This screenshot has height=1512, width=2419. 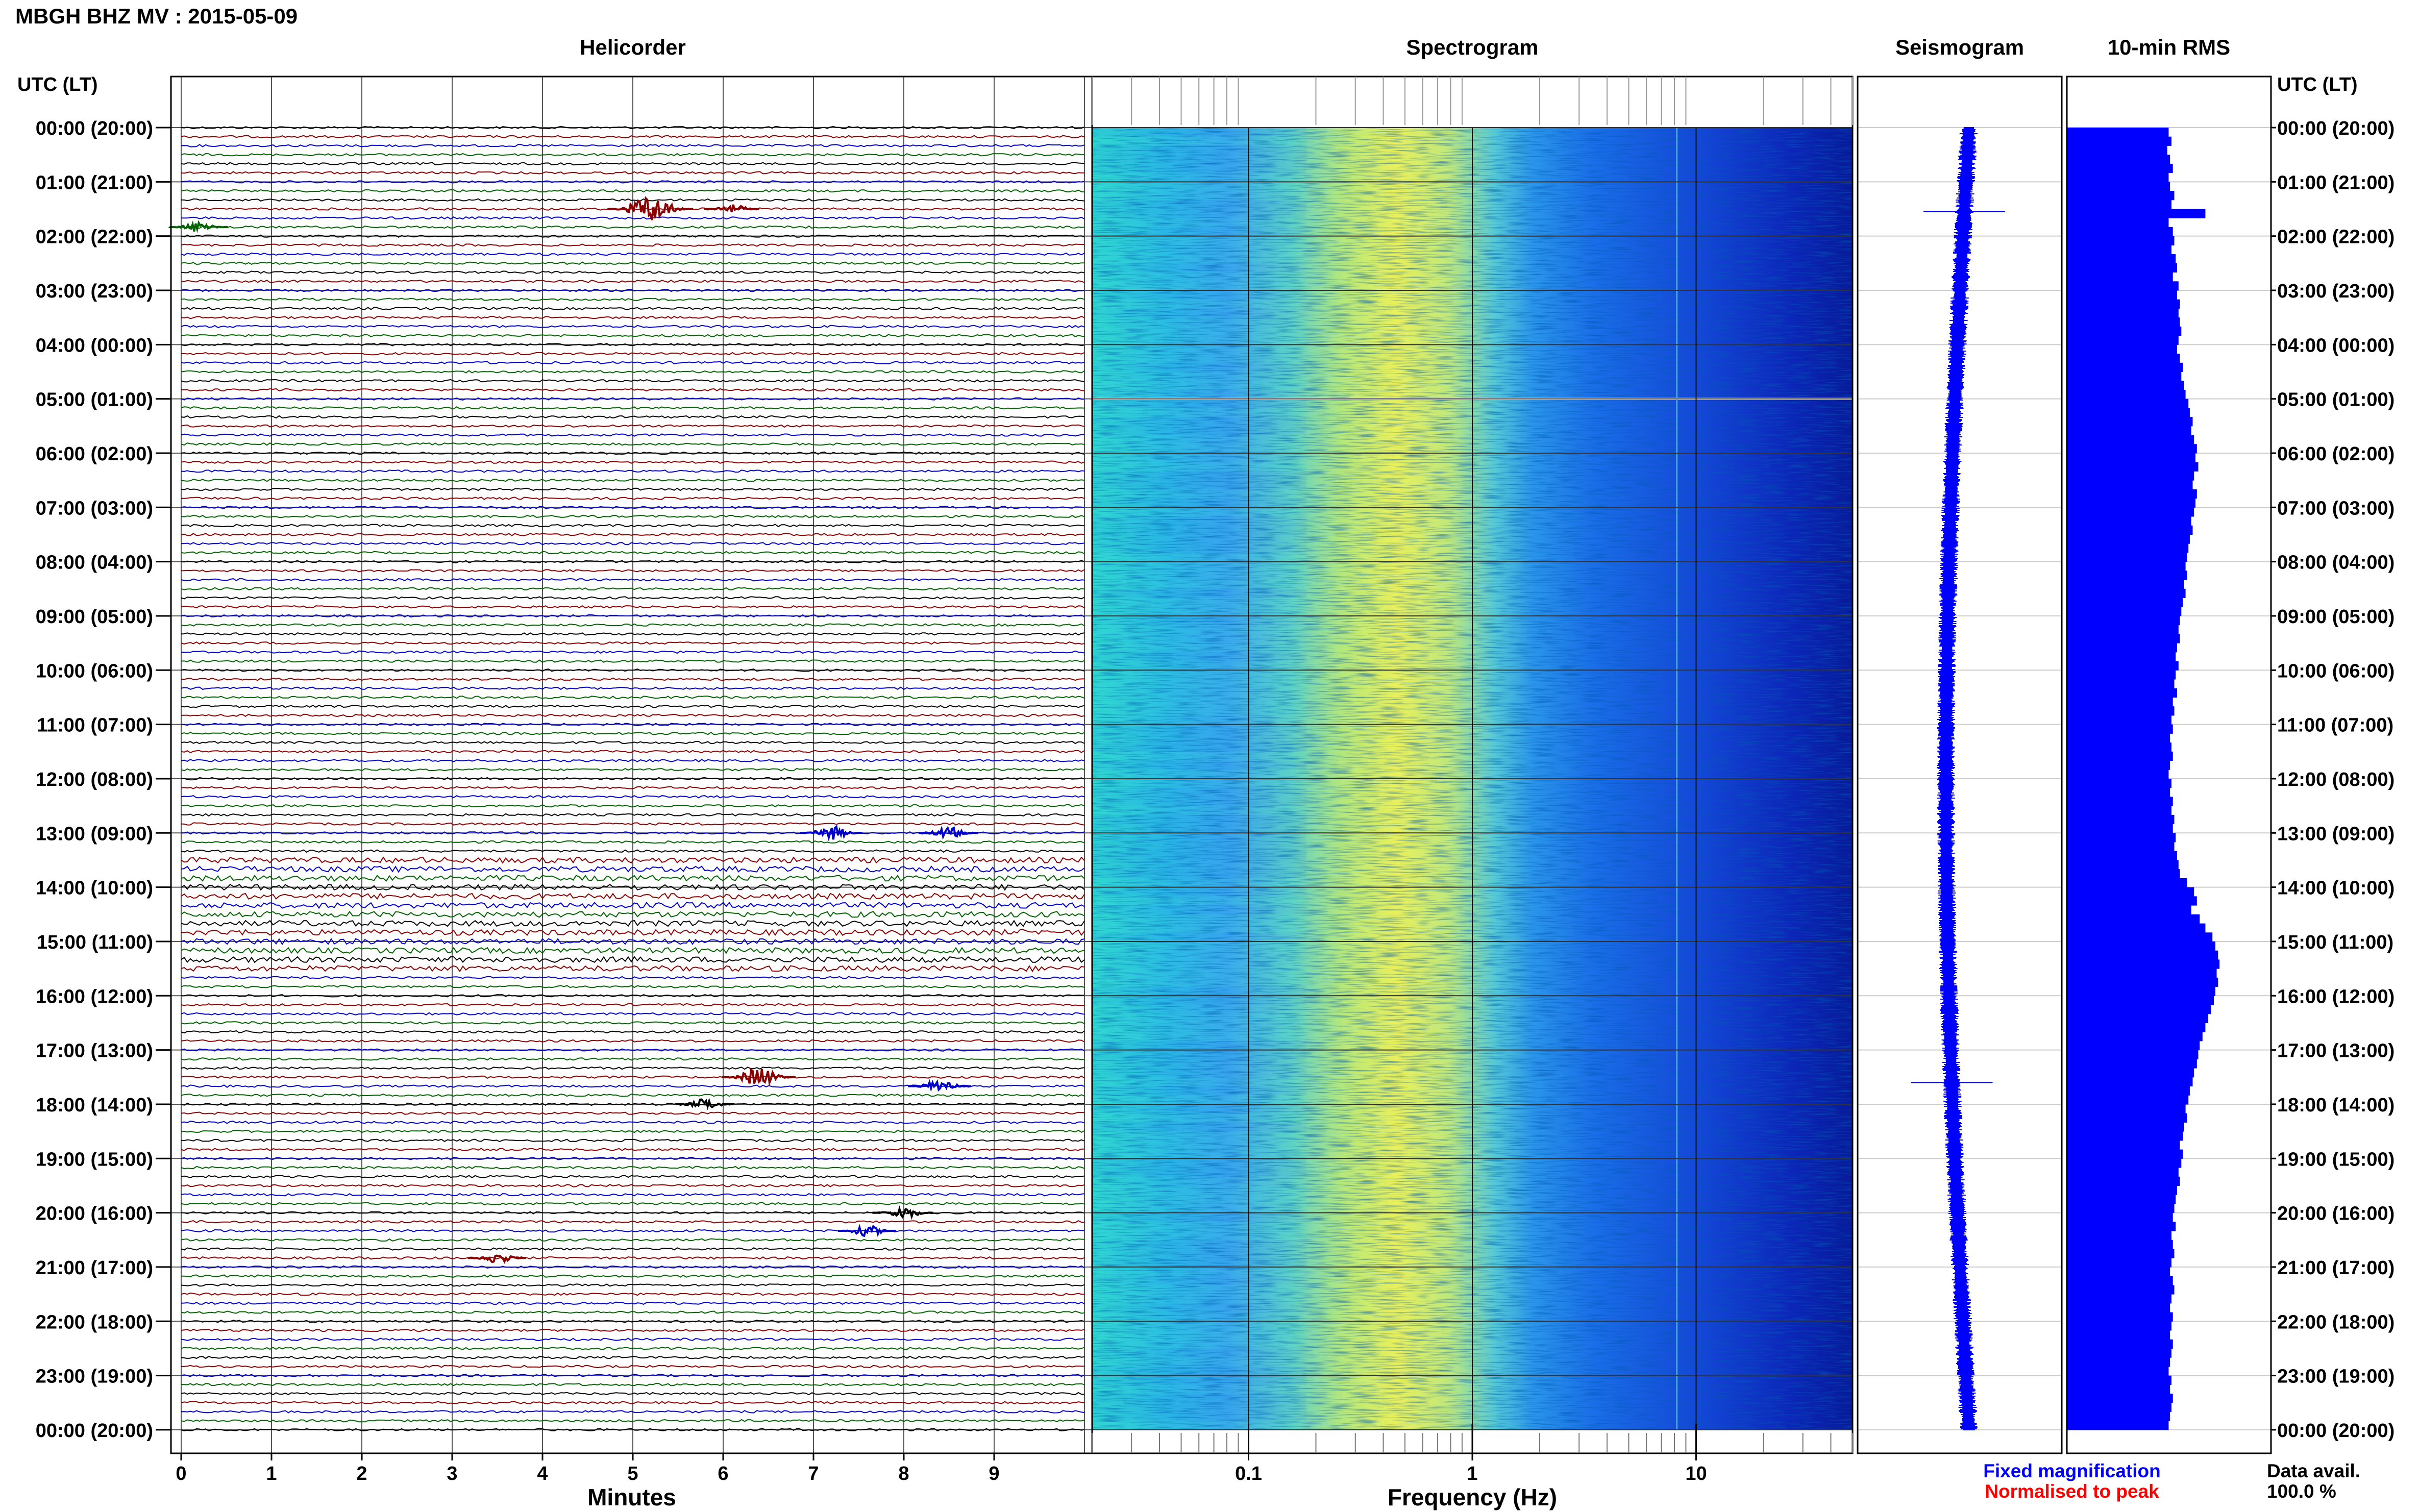 What do you see at coordinates (2317, 84) in the screenshot?
I see `right-axis-label: UTC (LT)` at bounding box center [2317, 84].